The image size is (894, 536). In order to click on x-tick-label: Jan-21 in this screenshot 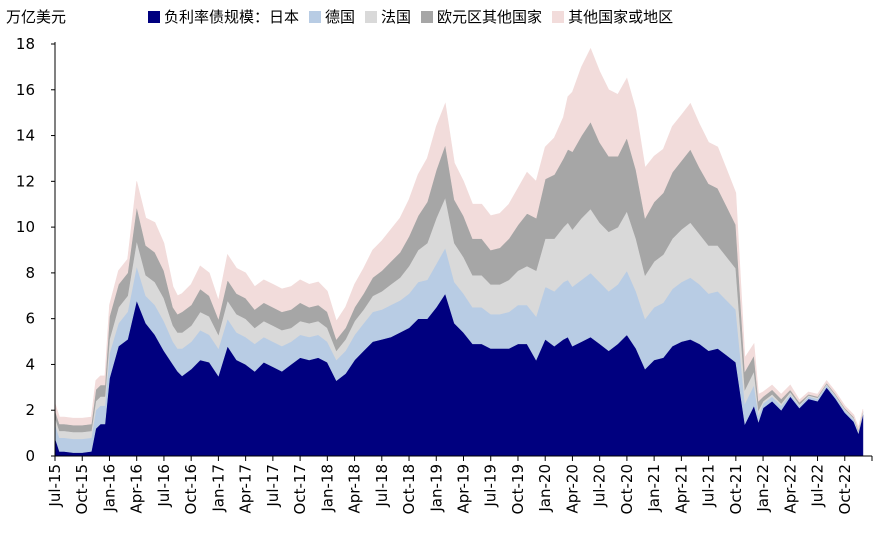, I will do `click(654, 488)`.